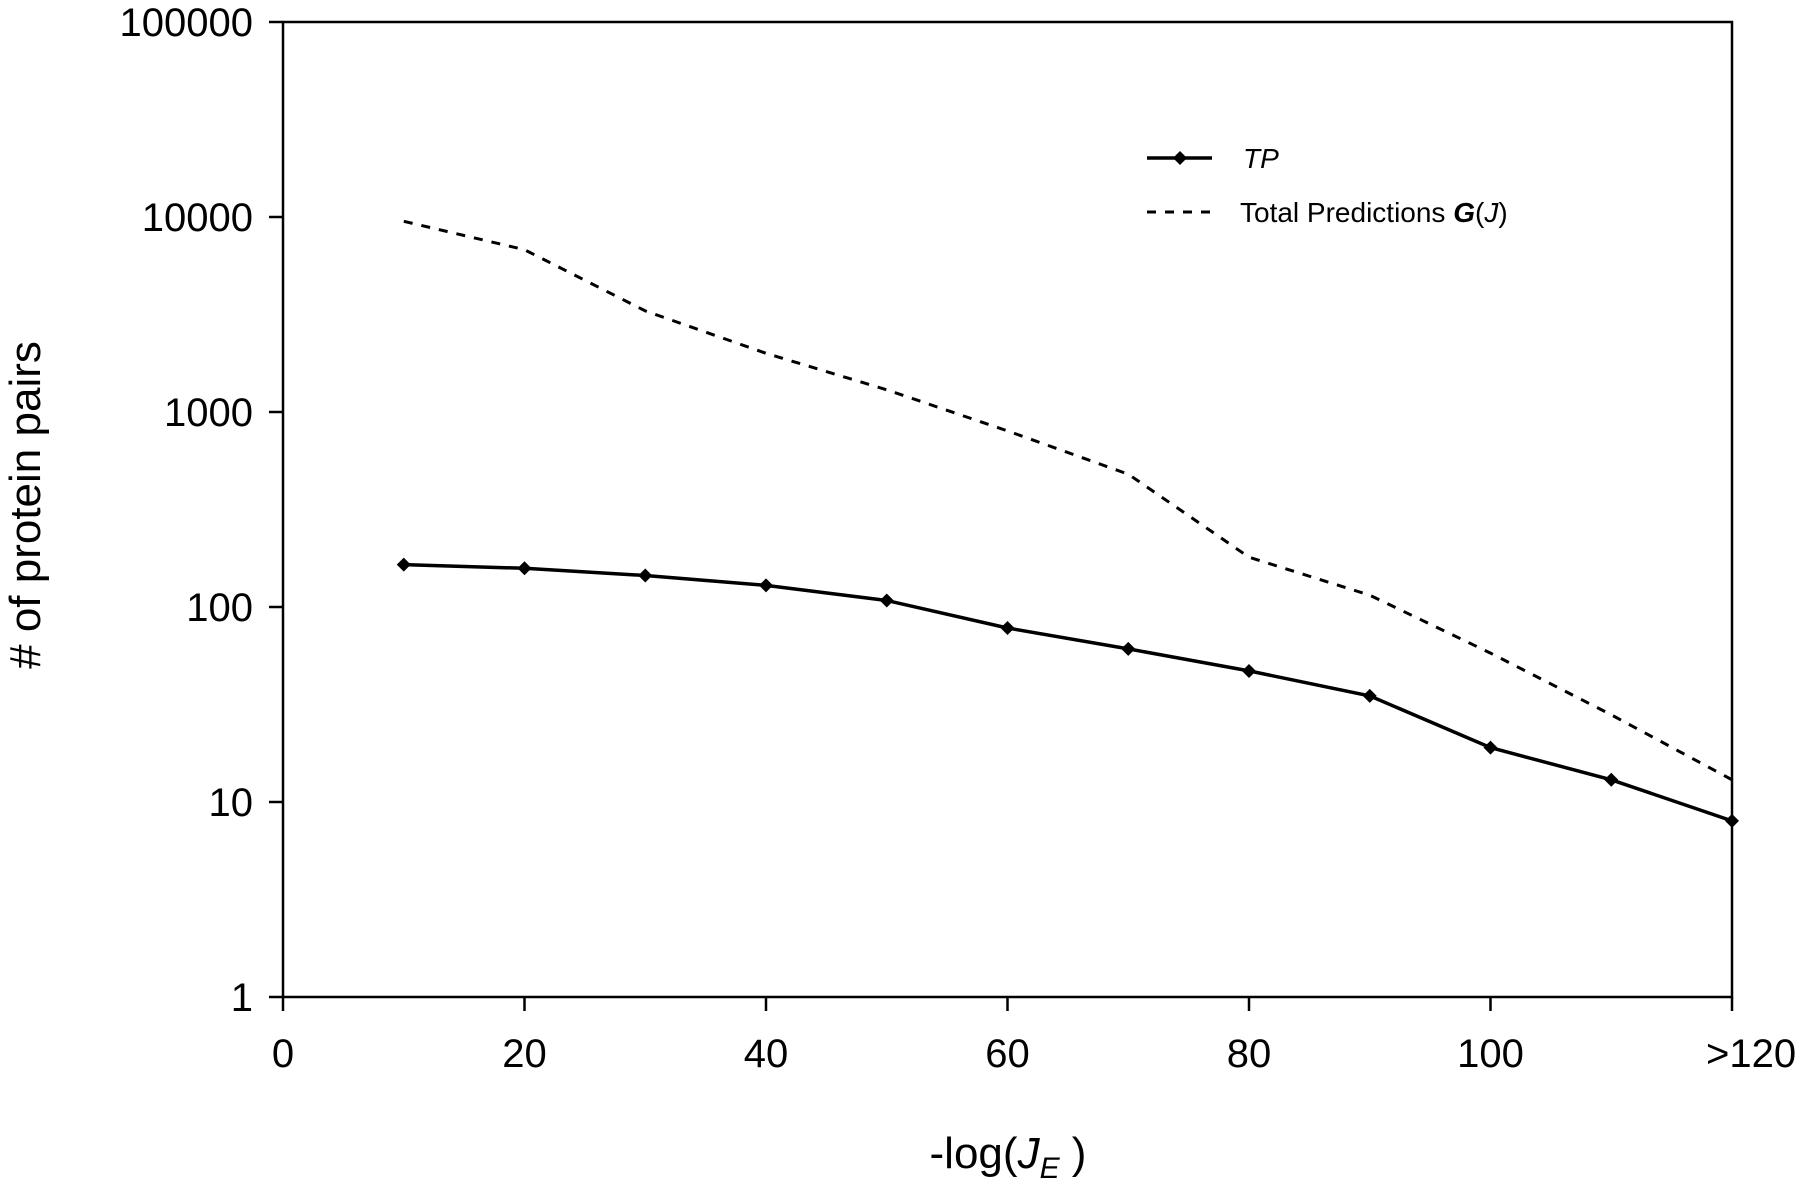  Describe the element at coordinates (1180, 158) in the screenshot. I see `legend-marker-tp` at that location.